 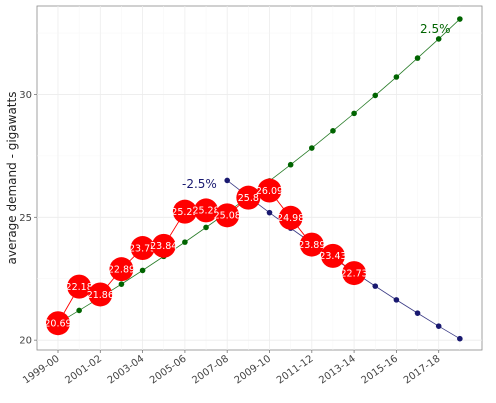 I want to click on x-tick-label: 2015-16, so click(x=380, y=369).